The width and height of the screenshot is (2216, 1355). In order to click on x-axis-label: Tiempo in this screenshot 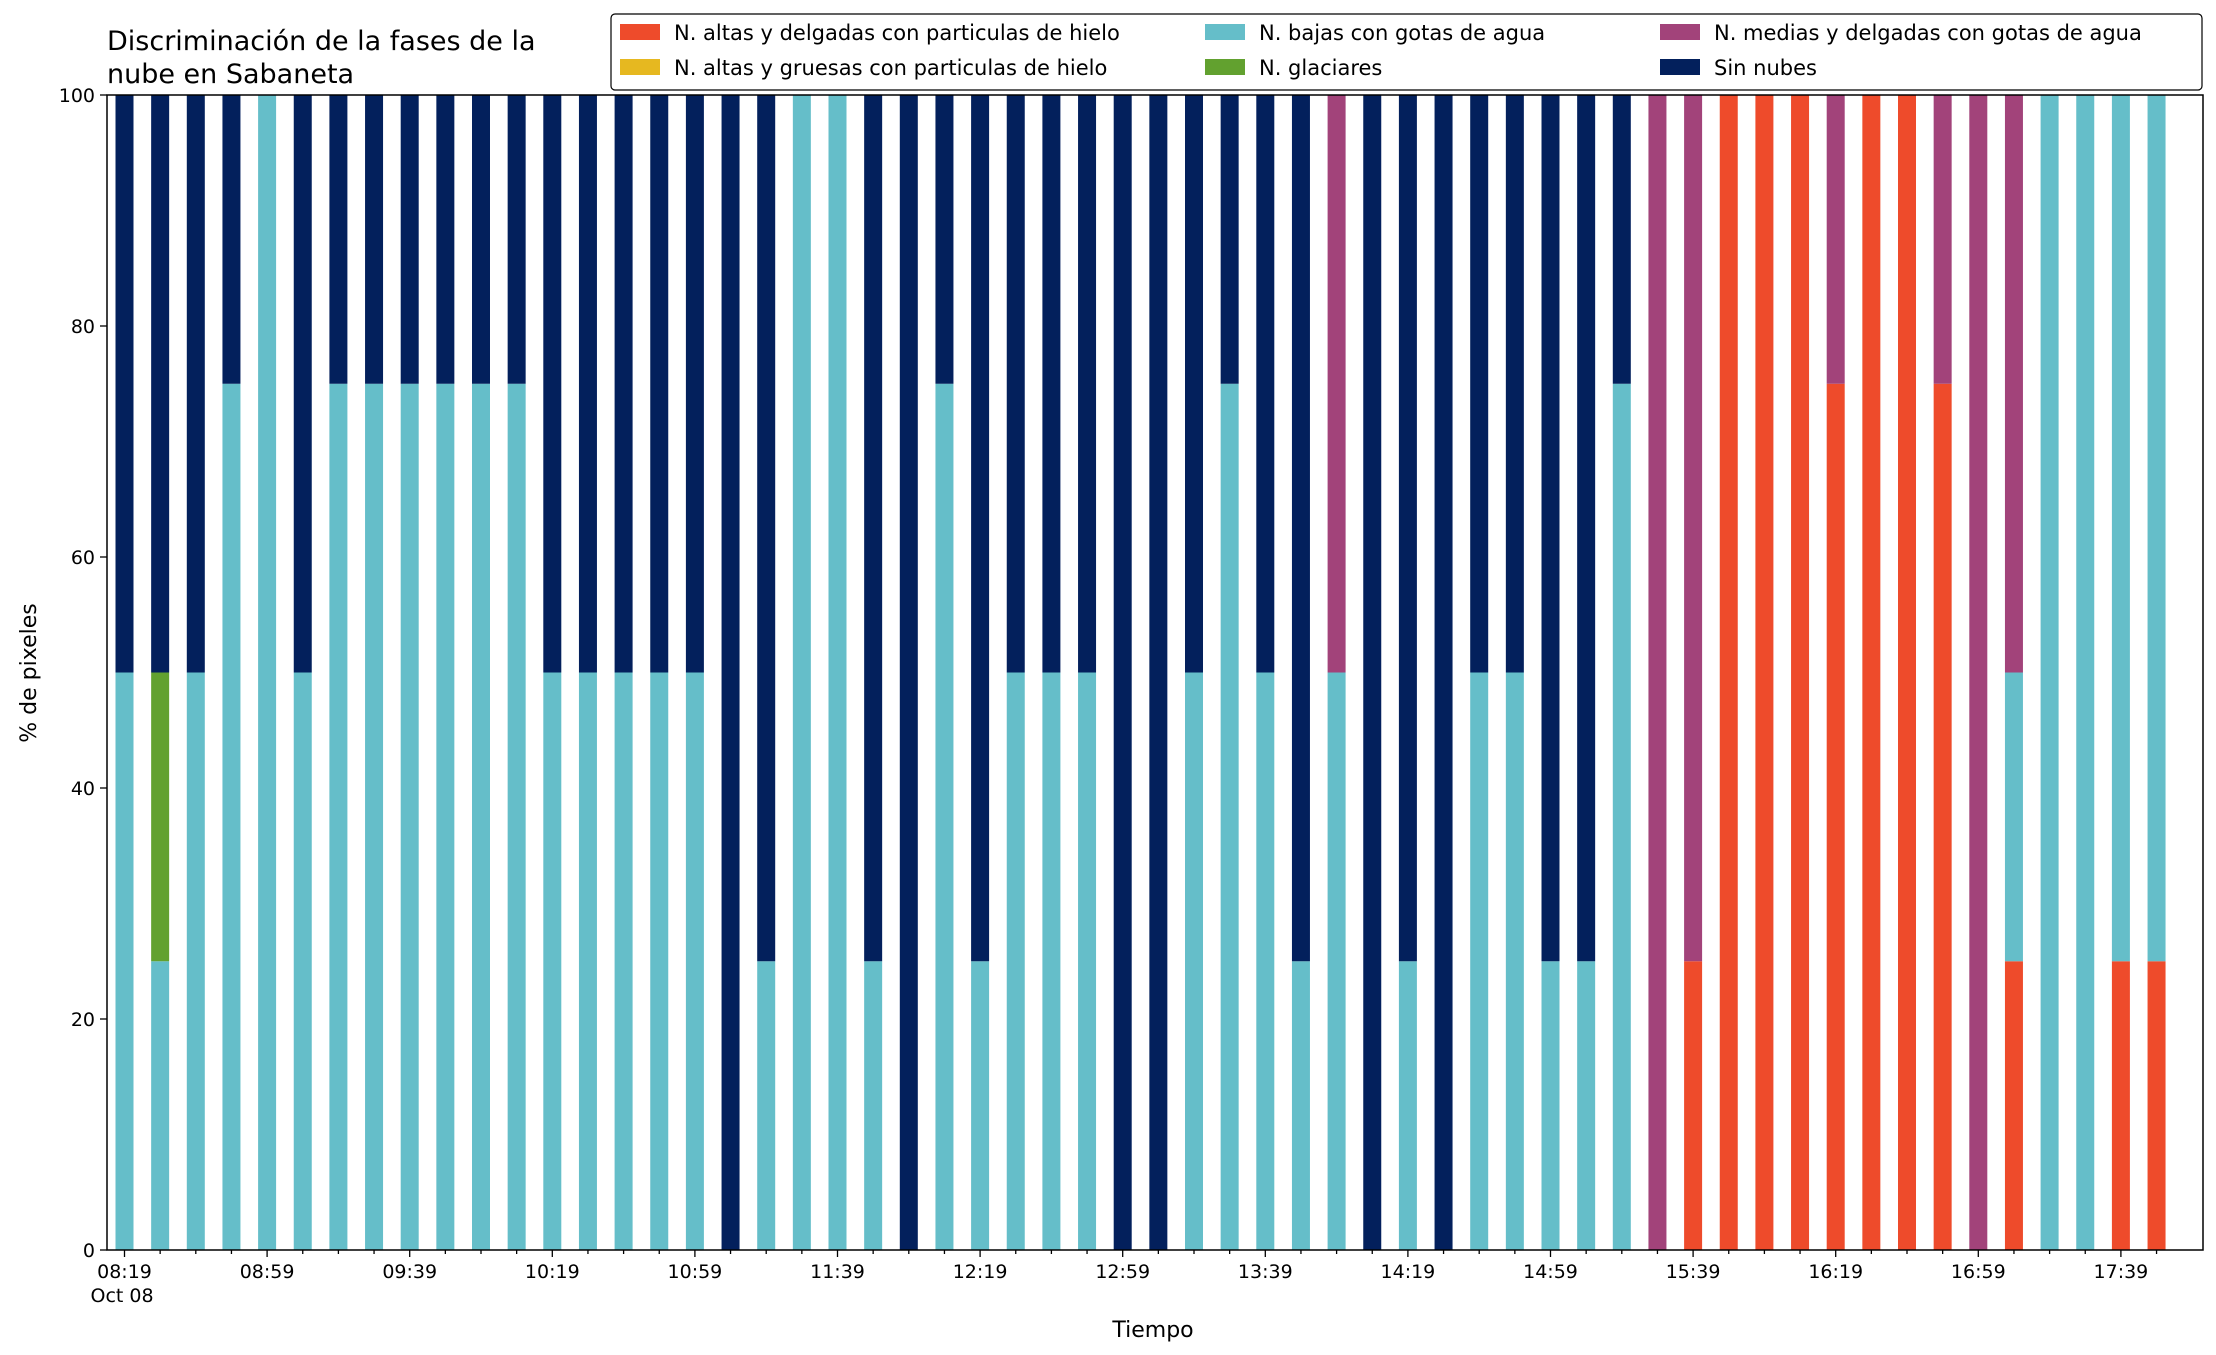, I will do `click(1152, 1330)`.